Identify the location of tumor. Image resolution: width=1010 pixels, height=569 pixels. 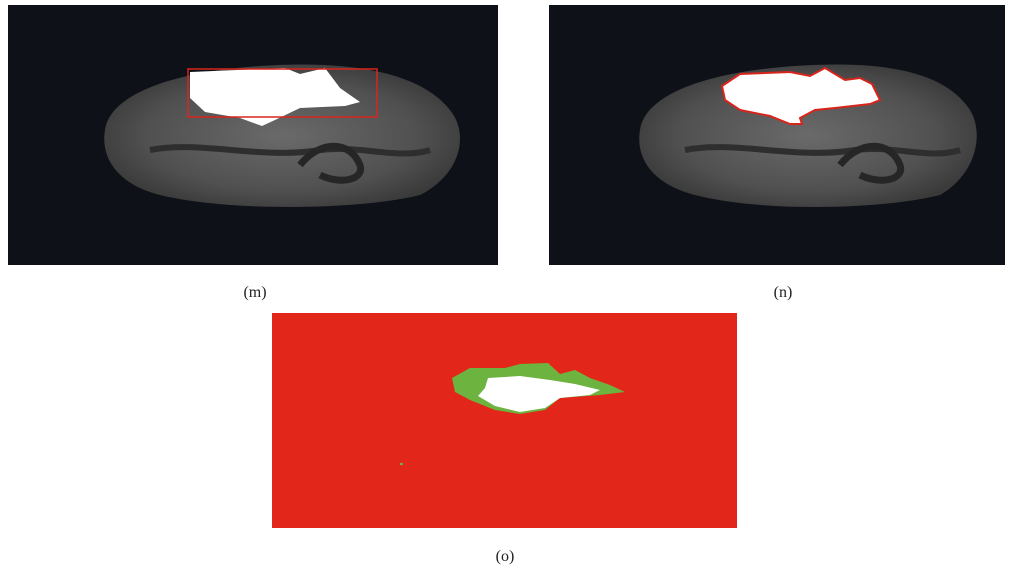
(275, 97).